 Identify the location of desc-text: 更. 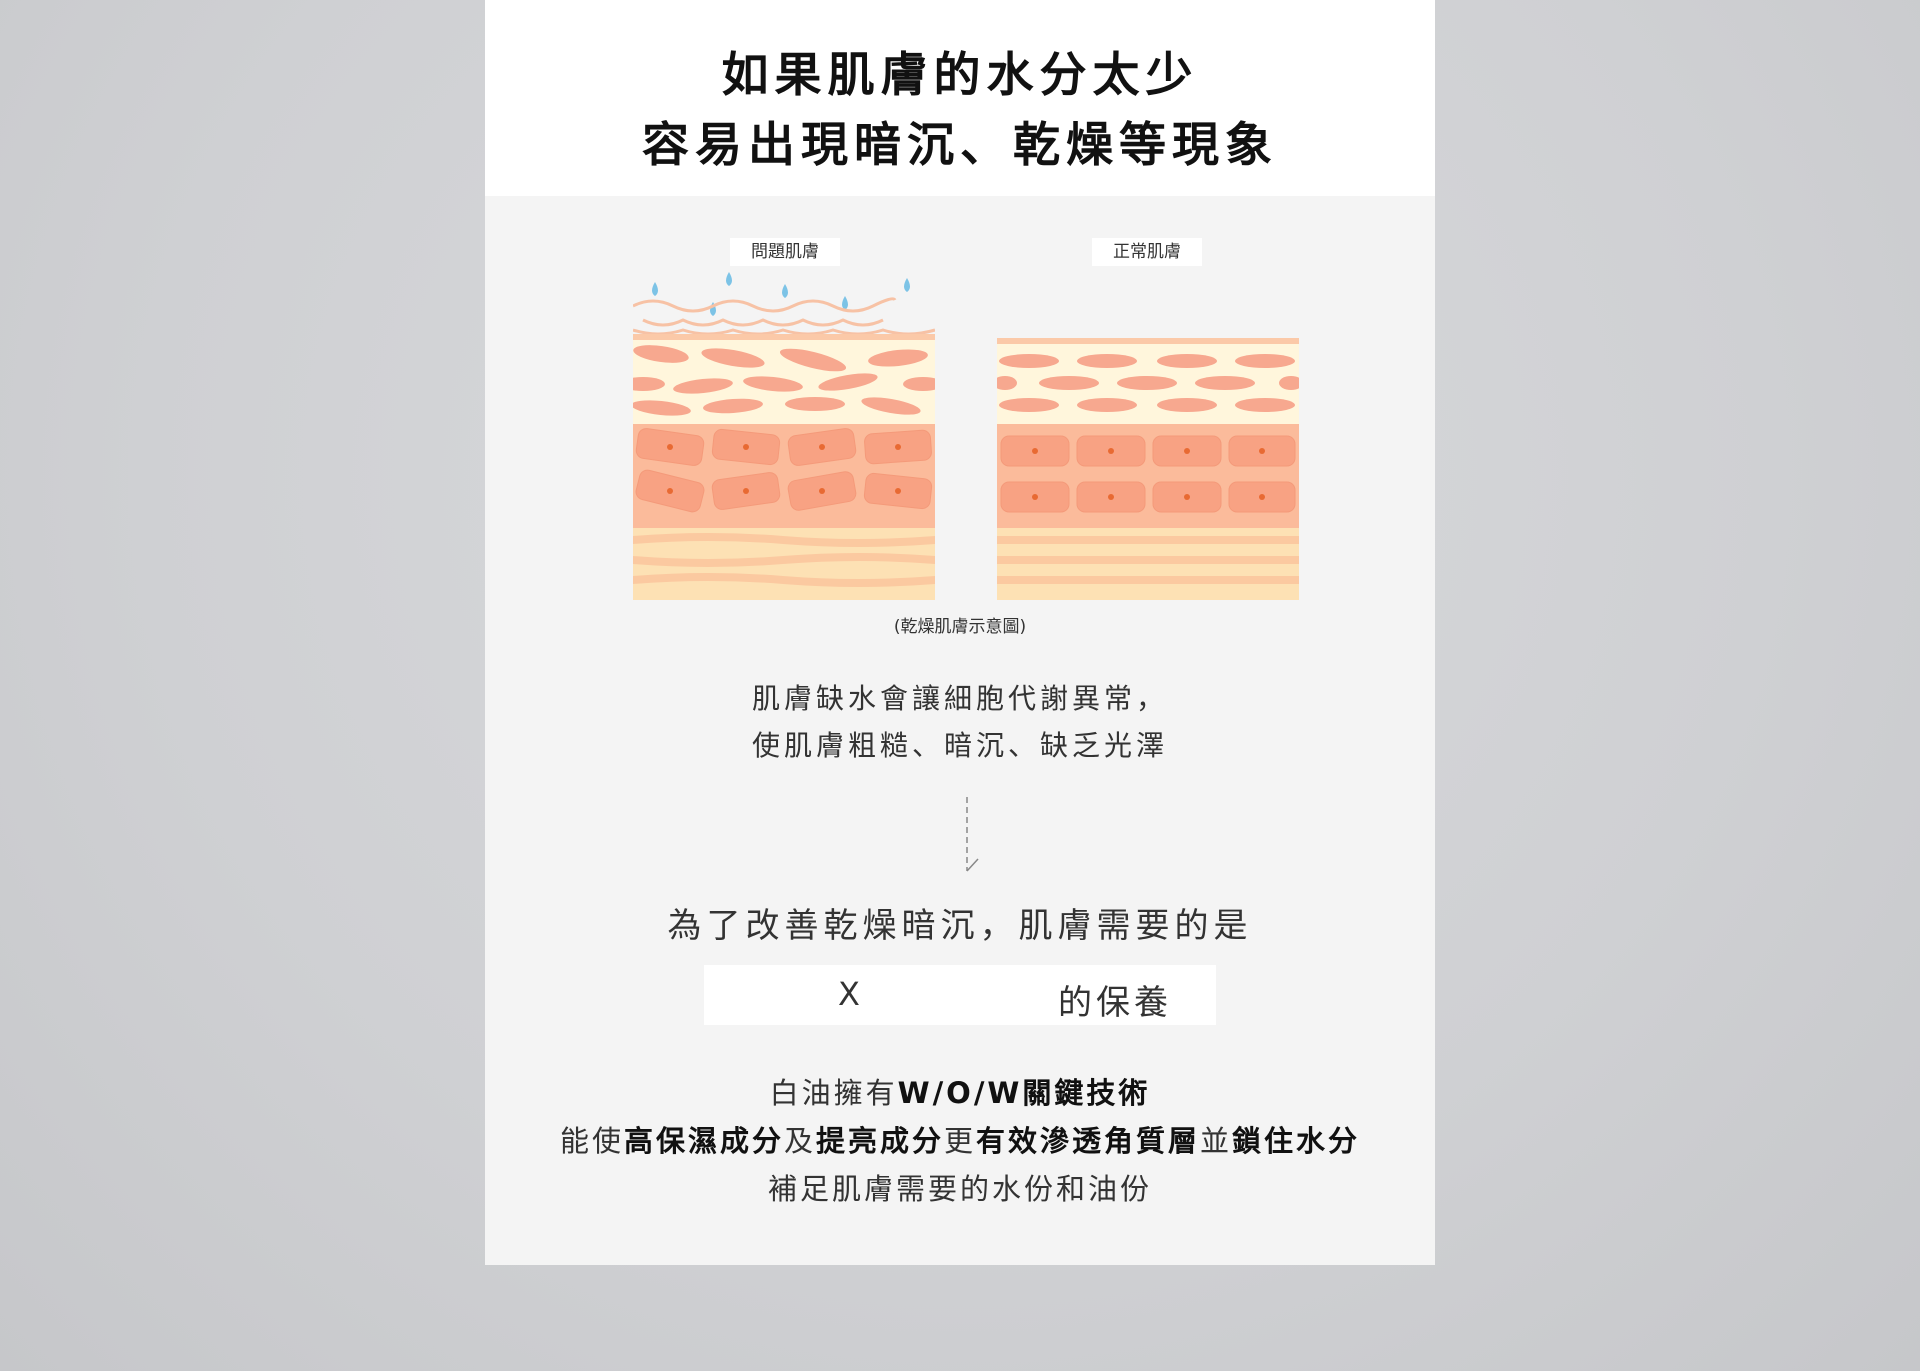
(960, 1141).